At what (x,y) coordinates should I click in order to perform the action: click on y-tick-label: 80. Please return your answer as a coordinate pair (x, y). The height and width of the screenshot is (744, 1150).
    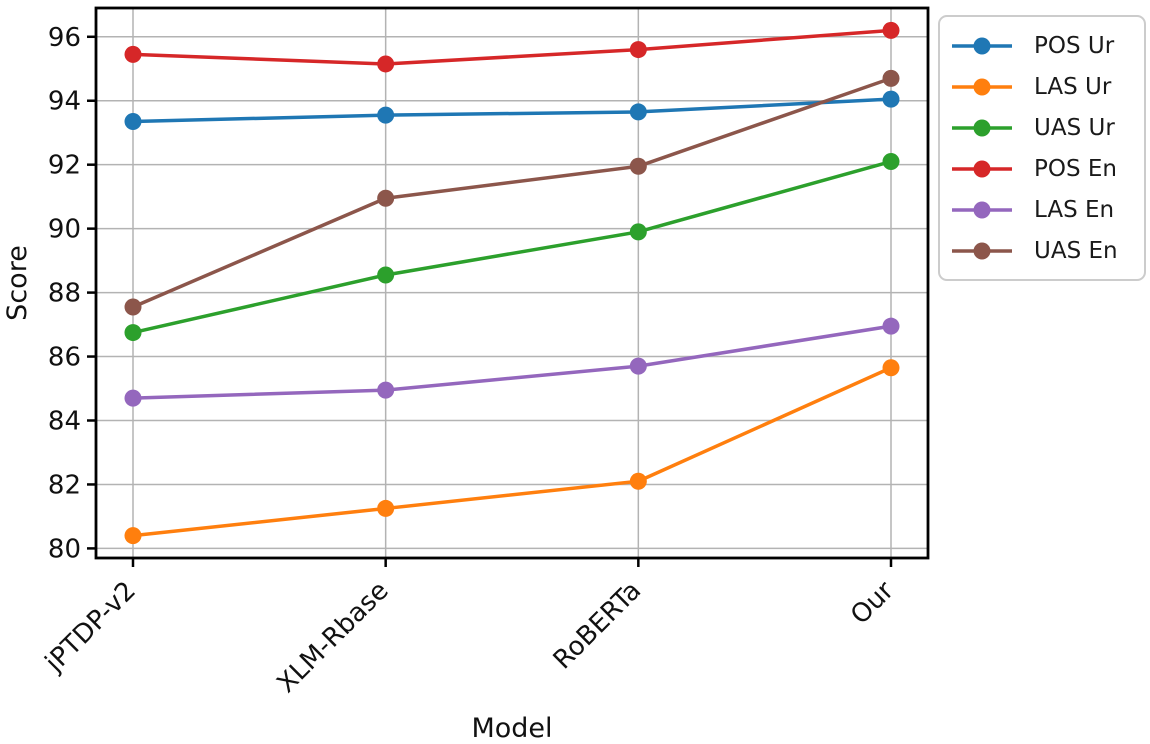
    Looking at the image, I should click on (64, 549).